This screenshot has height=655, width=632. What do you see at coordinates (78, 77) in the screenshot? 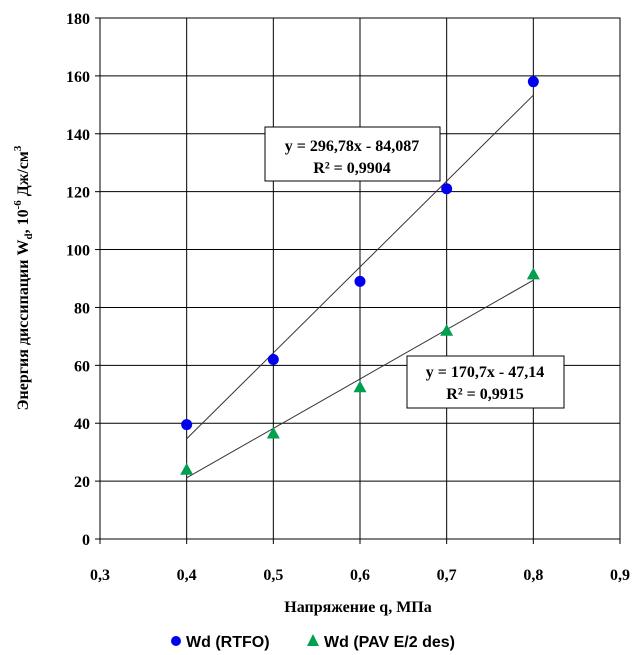
I see `y-tick-label: 160` at bounding box center [78, 77].